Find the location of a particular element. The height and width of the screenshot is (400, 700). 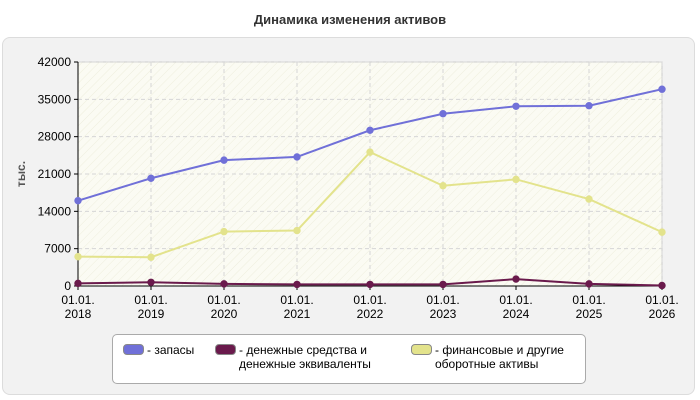

y-tick-label: 35000 is located at coordinates (55, 99).